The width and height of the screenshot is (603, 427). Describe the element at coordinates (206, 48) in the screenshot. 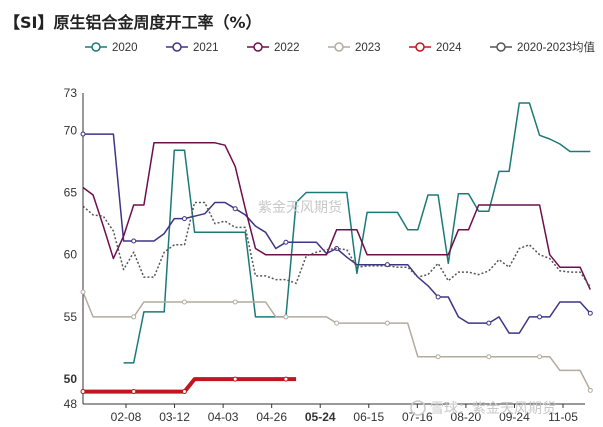

I see `legend-label: 2021` at that location.